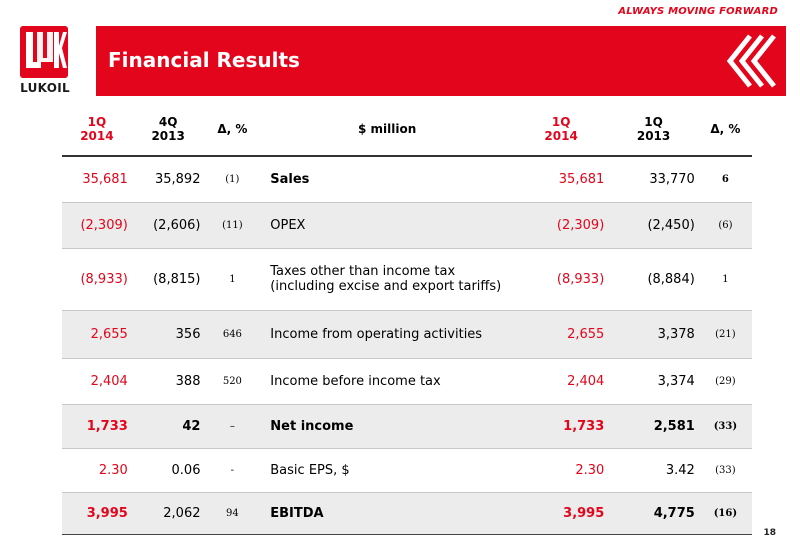  I want to click on cell: (8,815), so click(168, 279).